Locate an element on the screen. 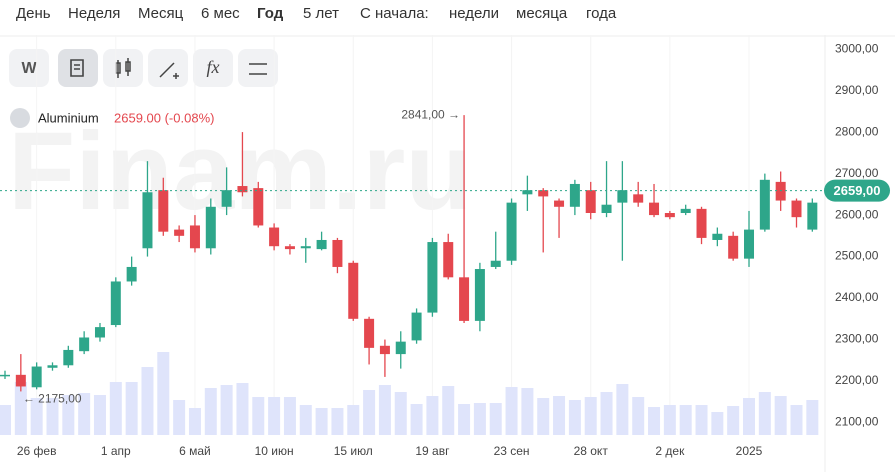 The height and width of the screenshot is (472, 895). annotation: 2841,00 → is located at coordinates (430, 114).